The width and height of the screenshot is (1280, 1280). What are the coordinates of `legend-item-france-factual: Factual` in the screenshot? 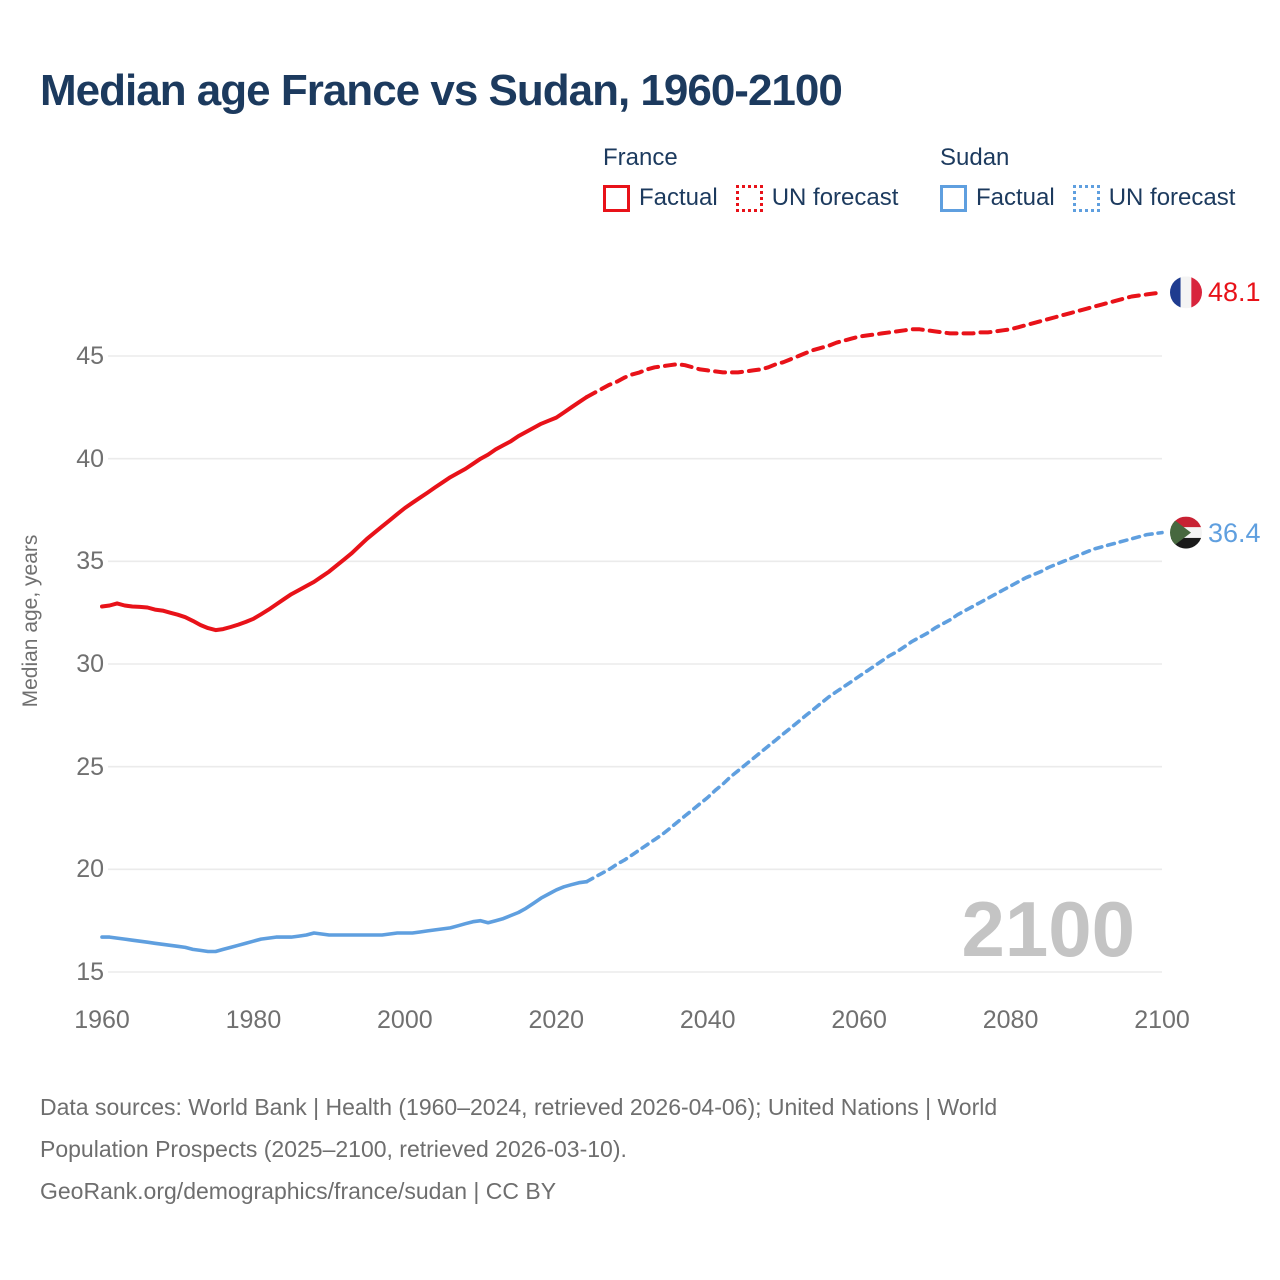 It's located at (660, 198).